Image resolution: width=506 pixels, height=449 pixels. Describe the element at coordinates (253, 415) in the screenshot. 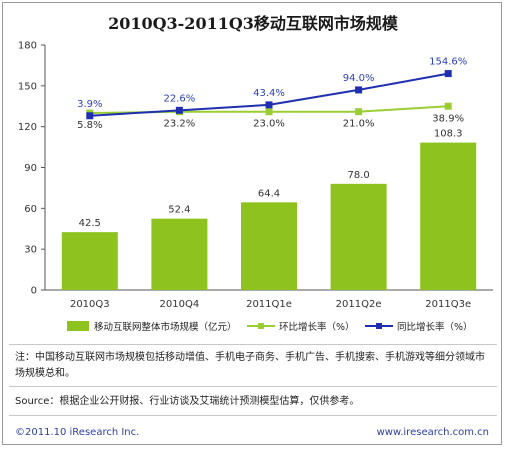

I see `divider-bottom` at that location.